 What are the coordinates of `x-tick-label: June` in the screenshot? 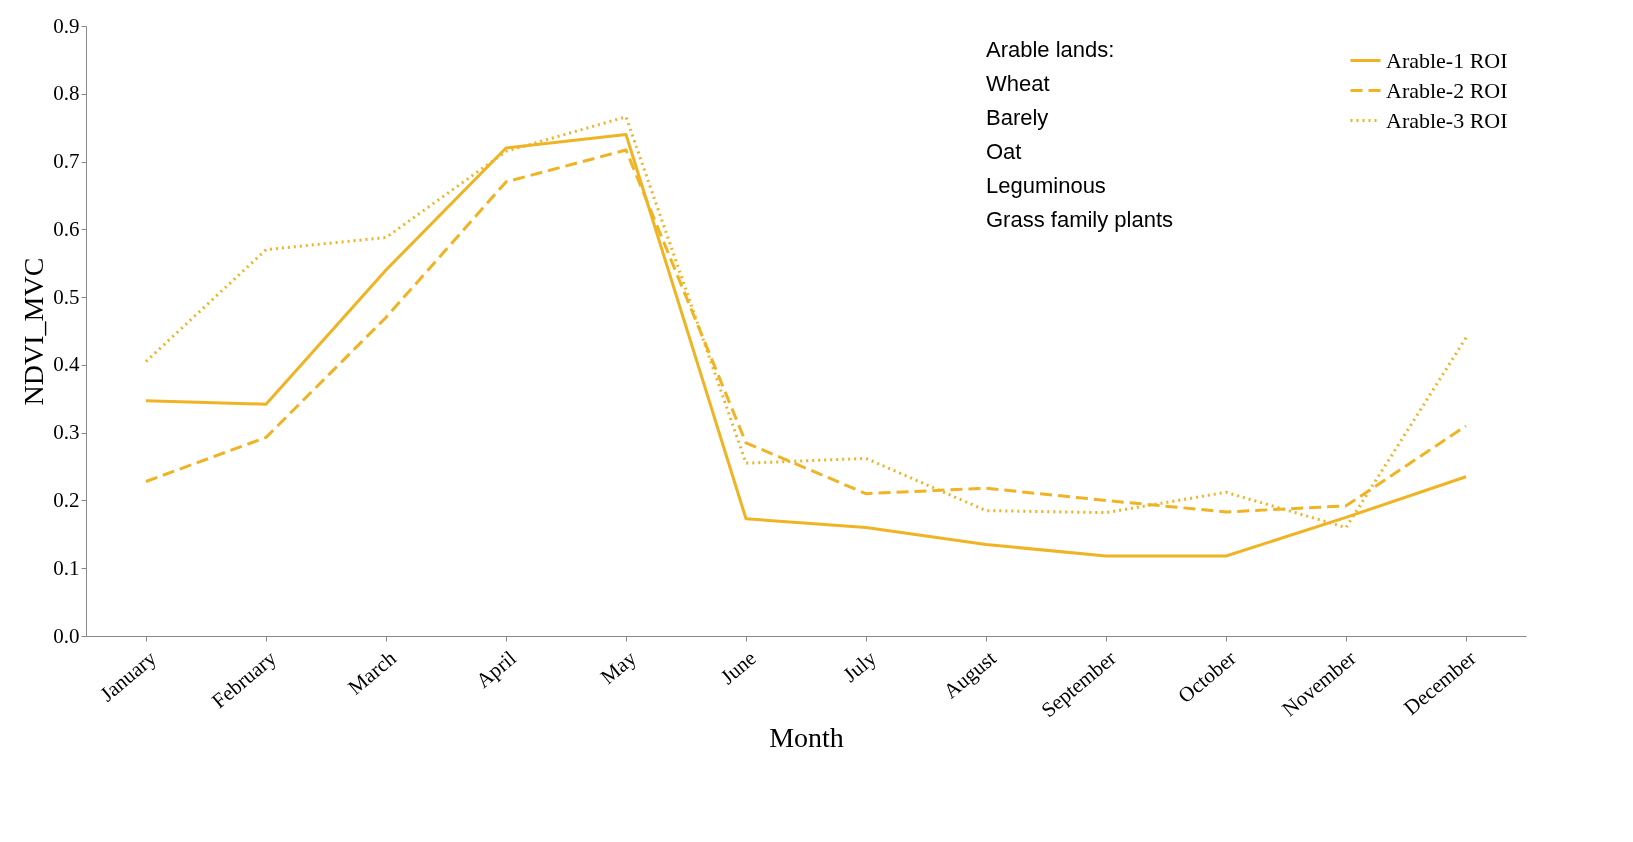 It's located at (738, 667).